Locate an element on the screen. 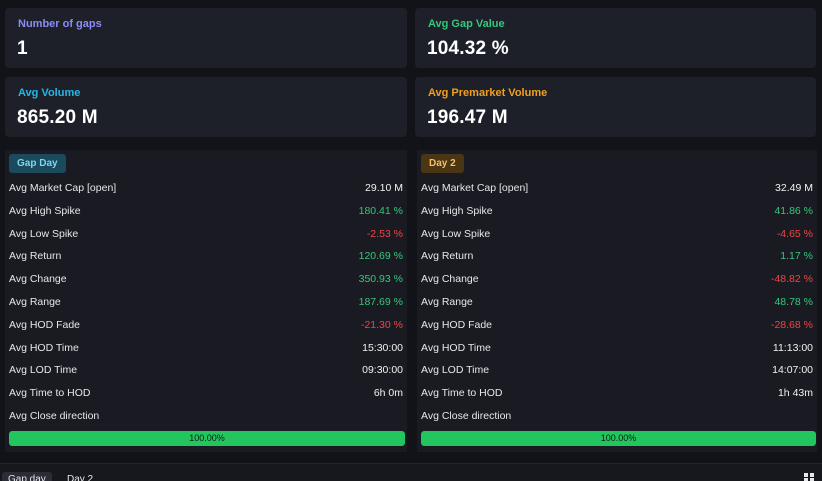 This screenshot has height=481, width=822. stat-value: 180.41 % is located at coordinates (380, 210).